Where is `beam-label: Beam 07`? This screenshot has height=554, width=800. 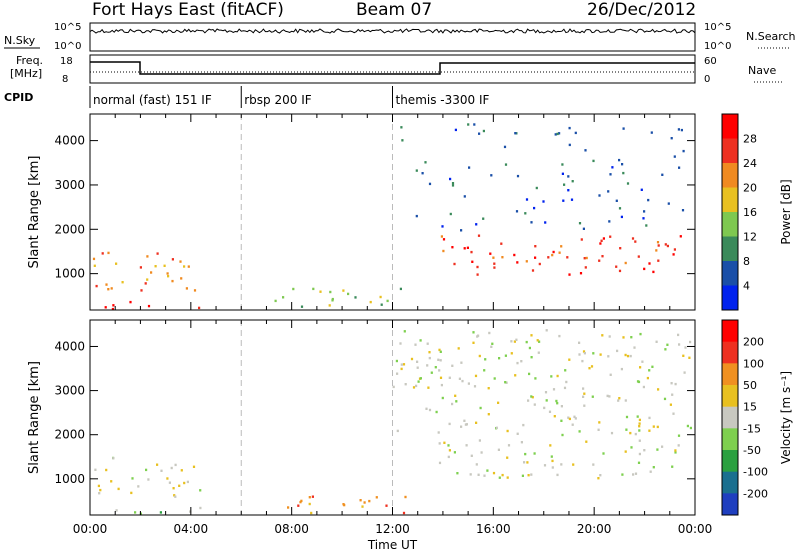
beam-label: Beam 07 is located at coordinates (394, 10).